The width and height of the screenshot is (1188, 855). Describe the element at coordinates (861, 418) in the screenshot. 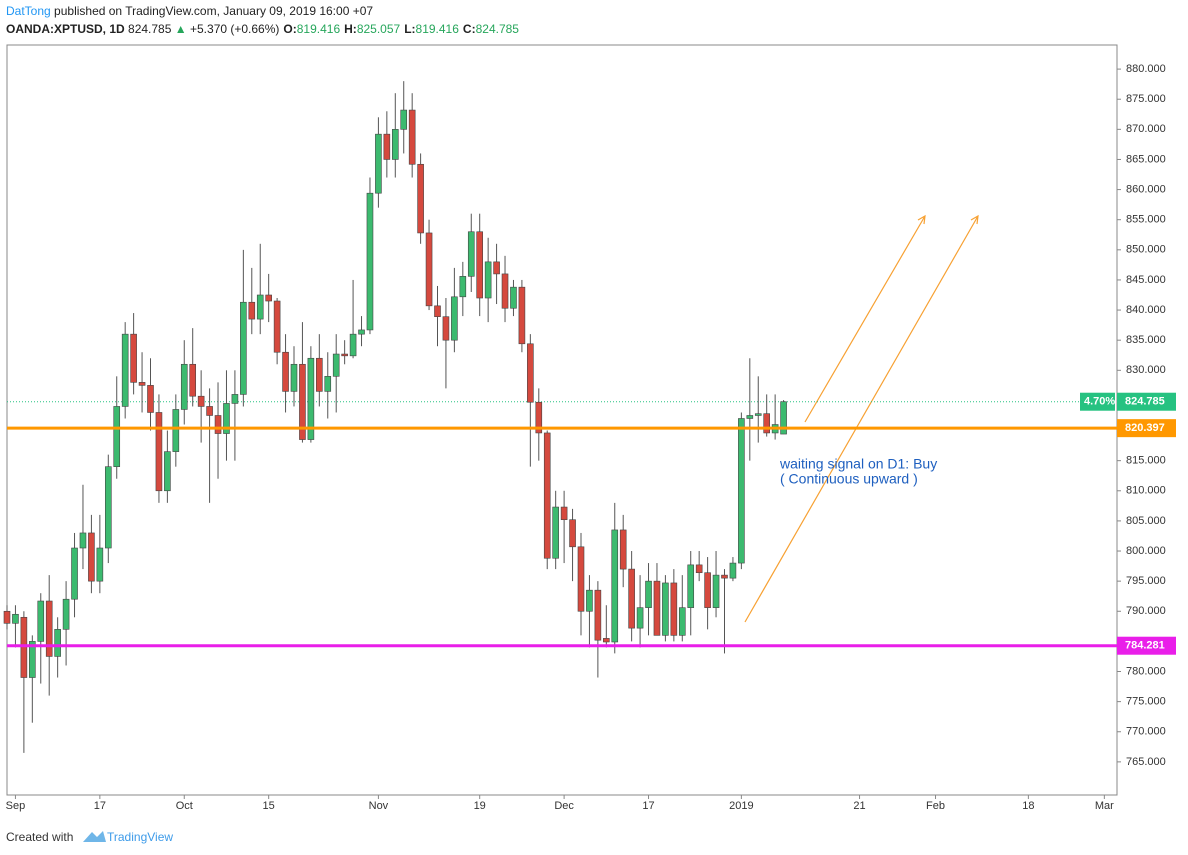

I see `trend-arrows` at that location.